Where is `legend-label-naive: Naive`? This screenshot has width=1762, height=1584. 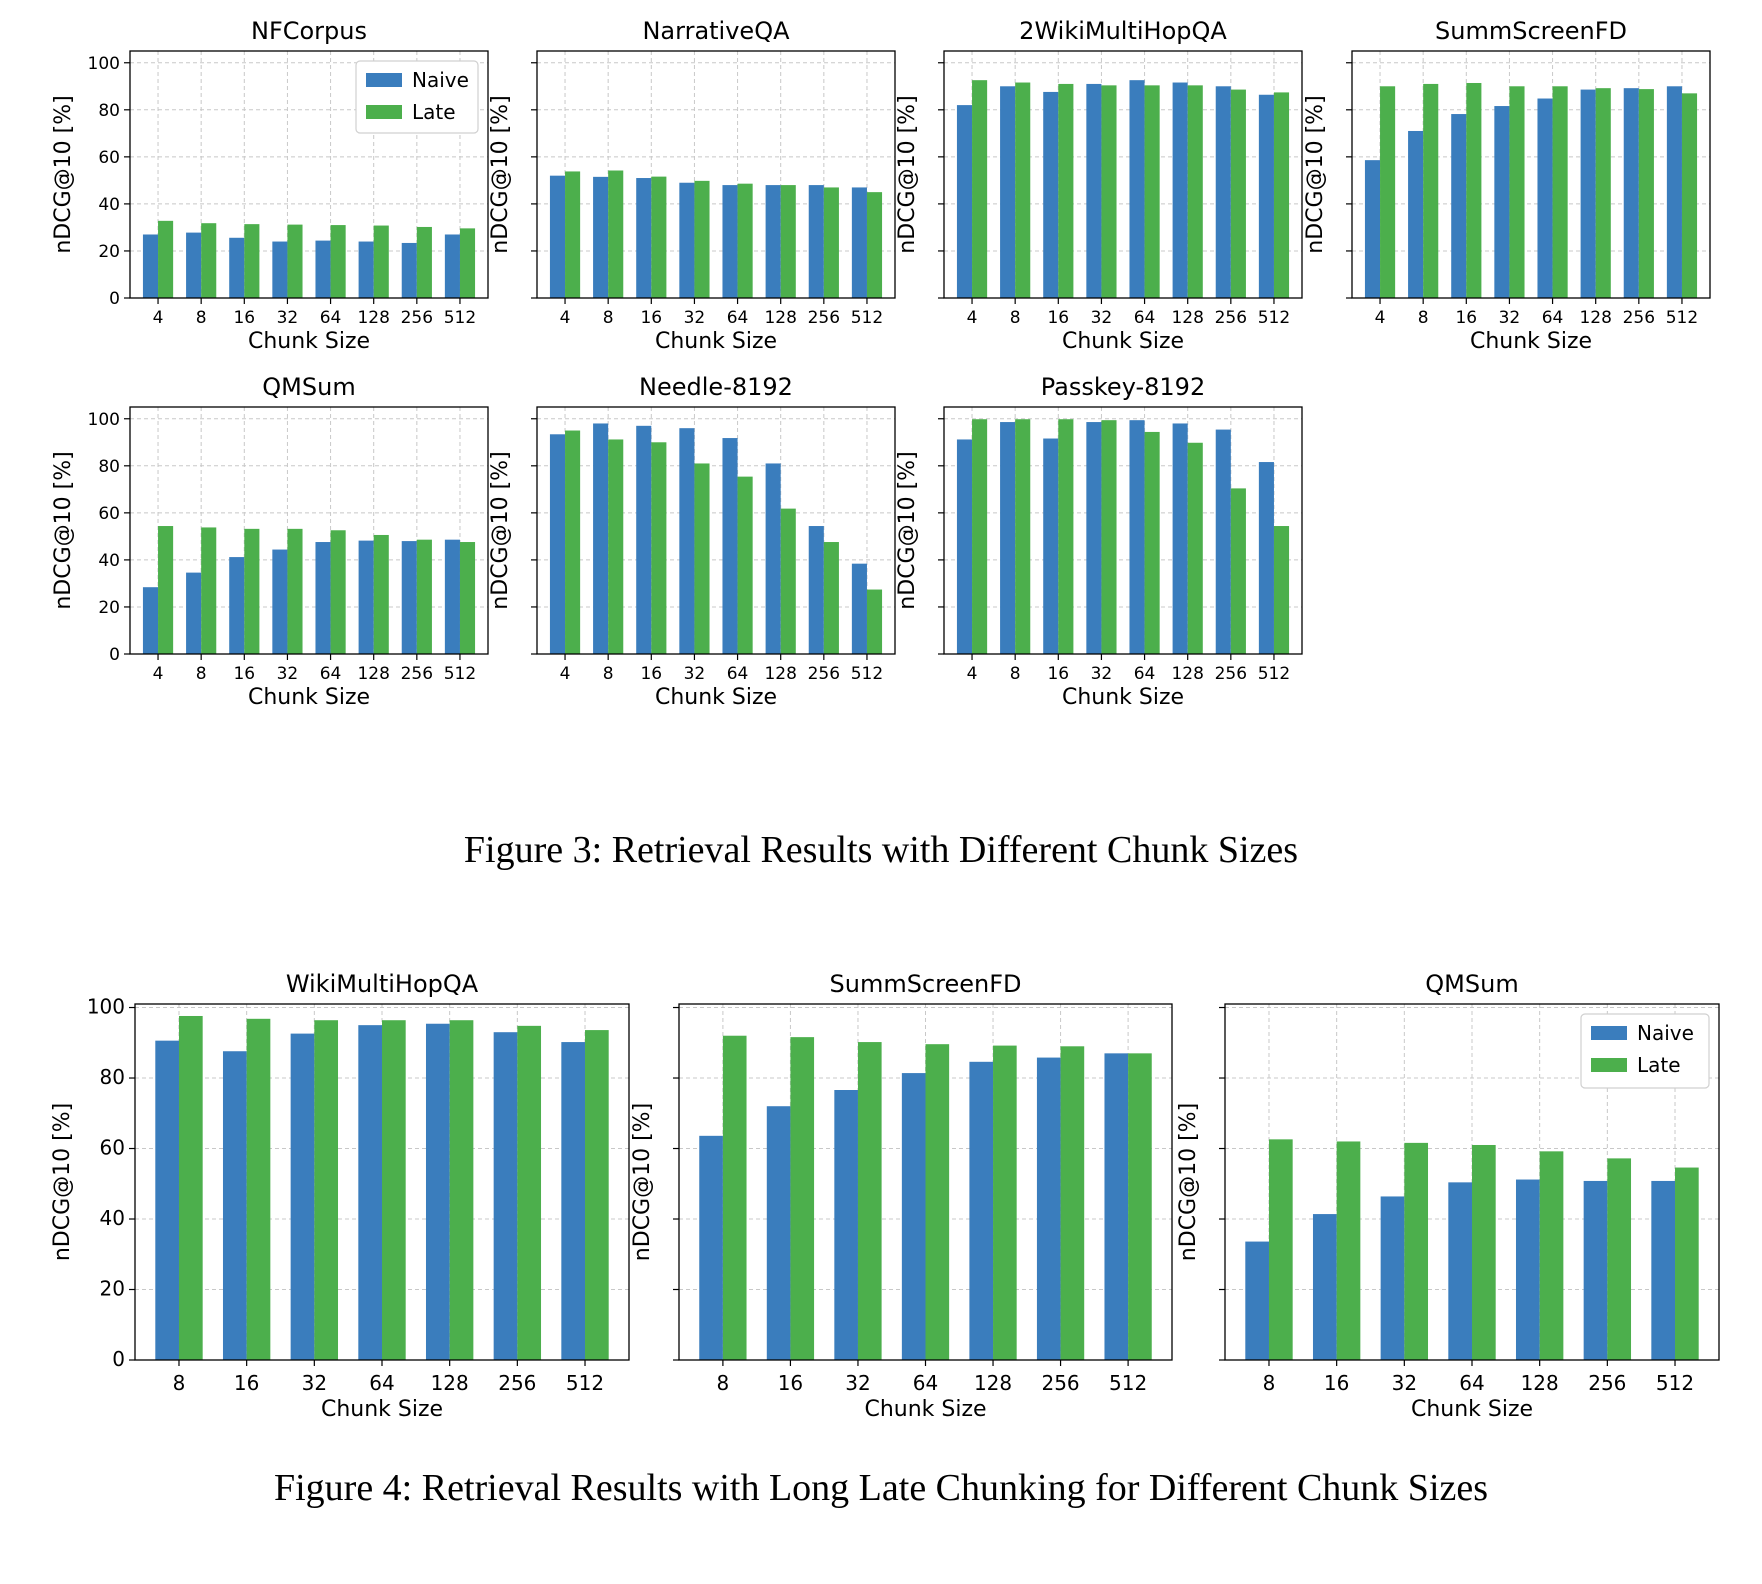
legend-label-naive: Naive is located at coordinates (440, 80).